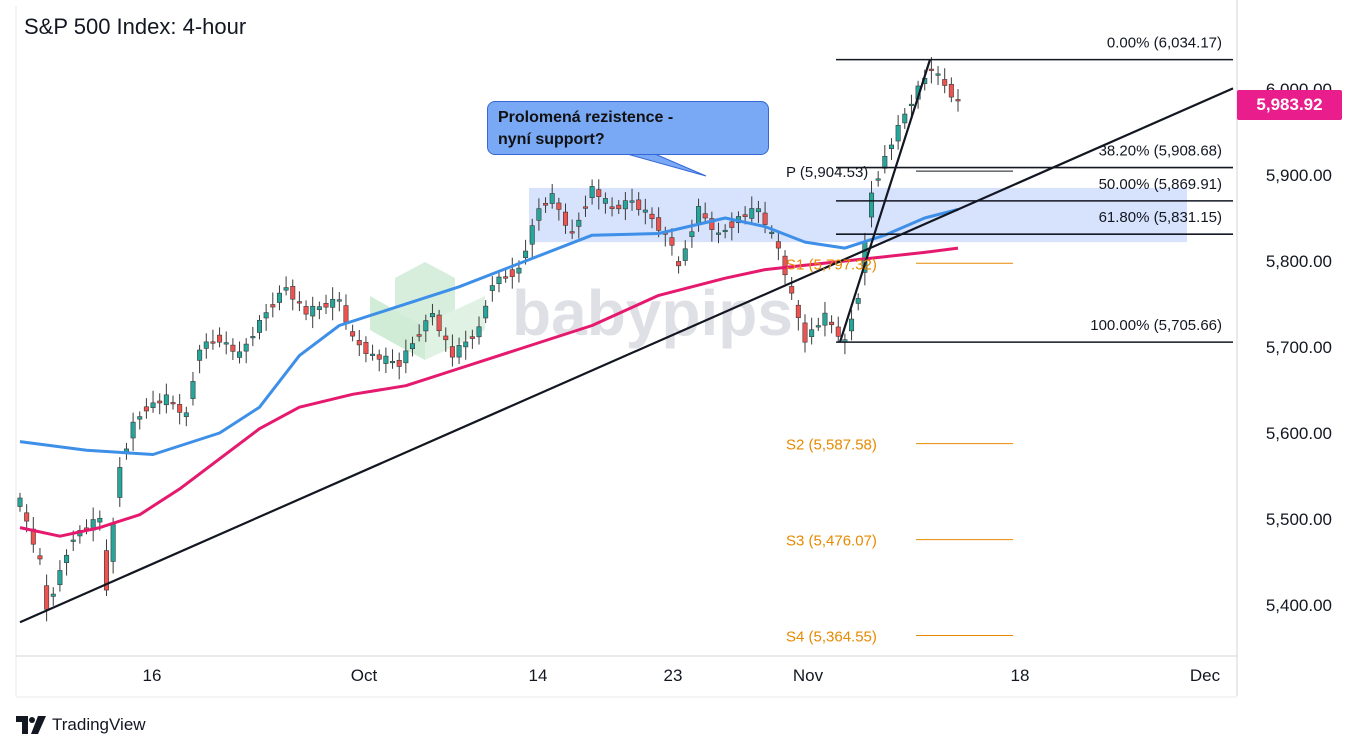 The height and width of the screenshot is (751, 1361). Describe the element at coordinates (1299, 175) in the screenshot. I see `y-tick-label: 5,900.00` at that location.